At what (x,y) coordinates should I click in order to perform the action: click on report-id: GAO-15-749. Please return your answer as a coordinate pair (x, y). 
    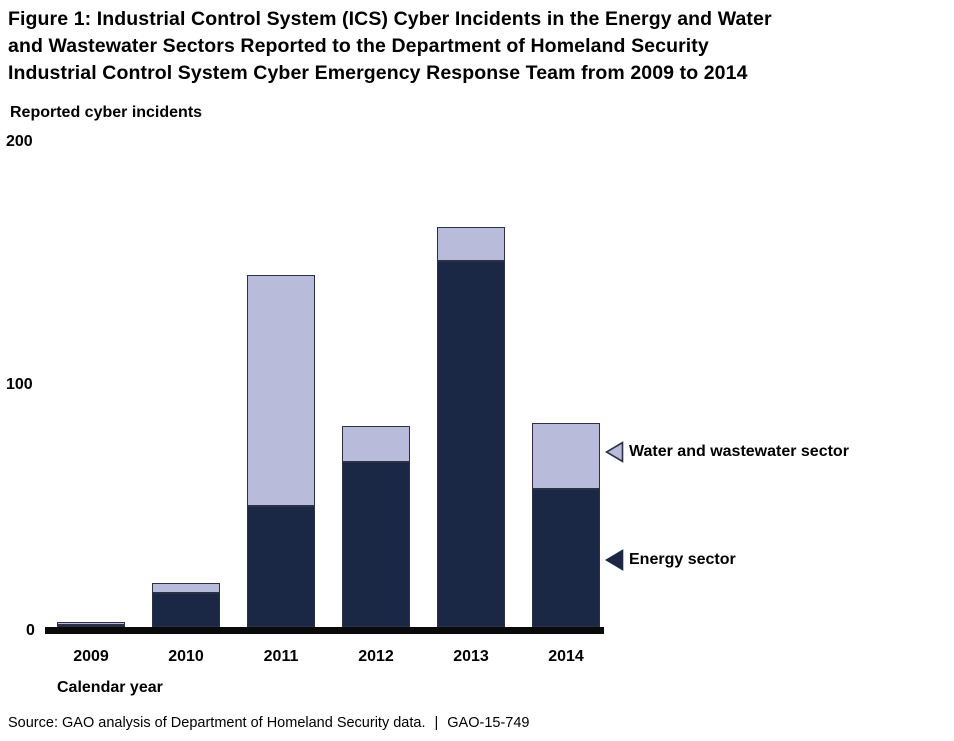
    Looking at the image, I should click on (488, 723).